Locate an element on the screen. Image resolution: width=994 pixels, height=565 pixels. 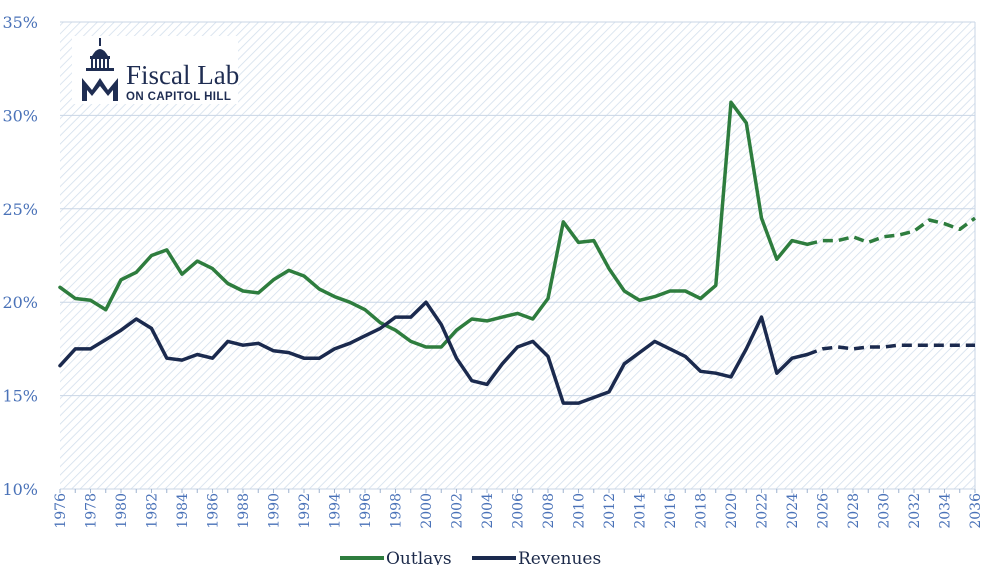
series-projection-revenues is located at coordinates (890, 350).